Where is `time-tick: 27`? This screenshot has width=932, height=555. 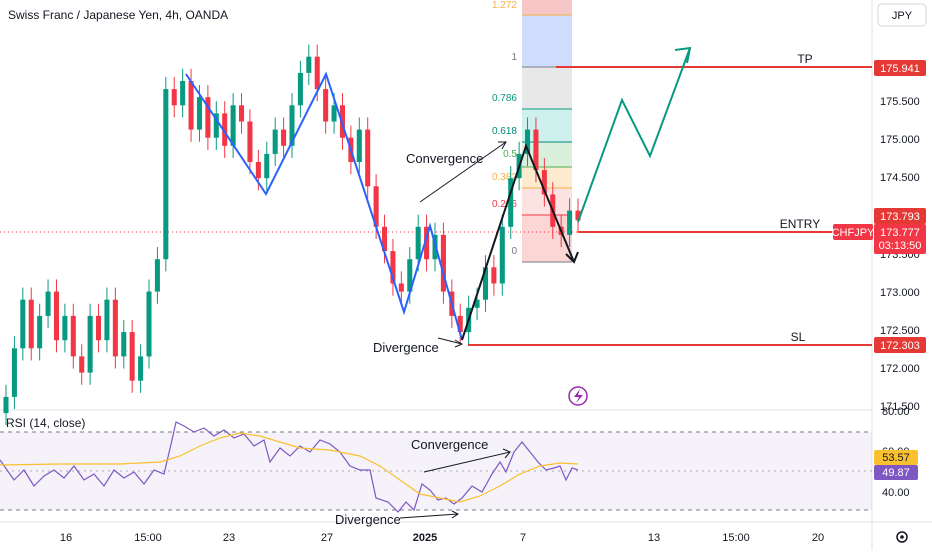 time-tick: 27 is located at coordinates (327, 538).